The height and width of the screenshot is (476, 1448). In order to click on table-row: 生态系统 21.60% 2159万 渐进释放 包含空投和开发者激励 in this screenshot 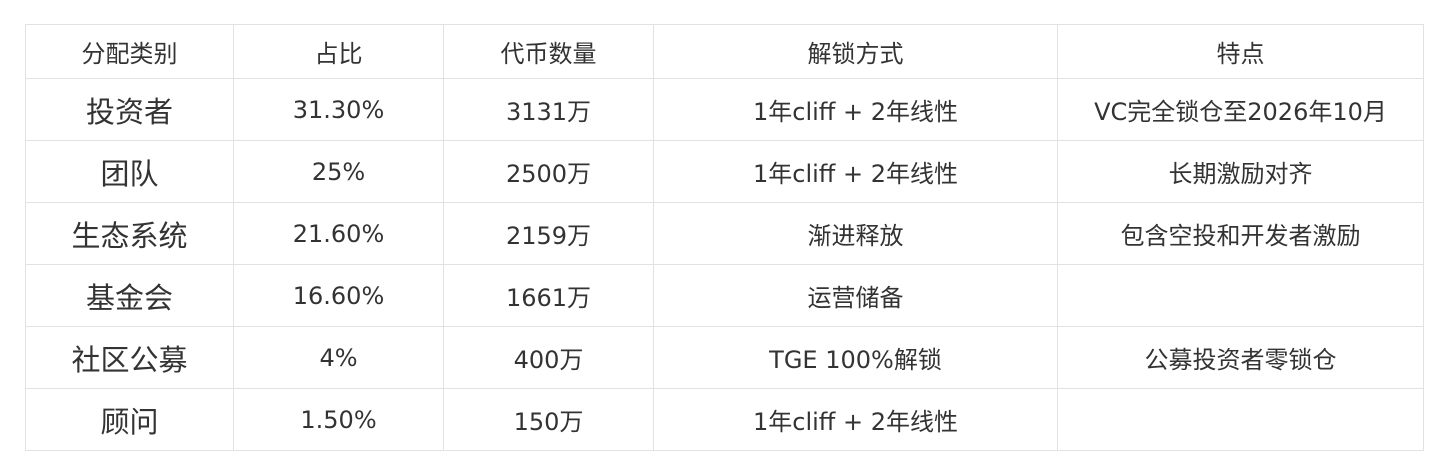, I will do `click(724, 233)`.